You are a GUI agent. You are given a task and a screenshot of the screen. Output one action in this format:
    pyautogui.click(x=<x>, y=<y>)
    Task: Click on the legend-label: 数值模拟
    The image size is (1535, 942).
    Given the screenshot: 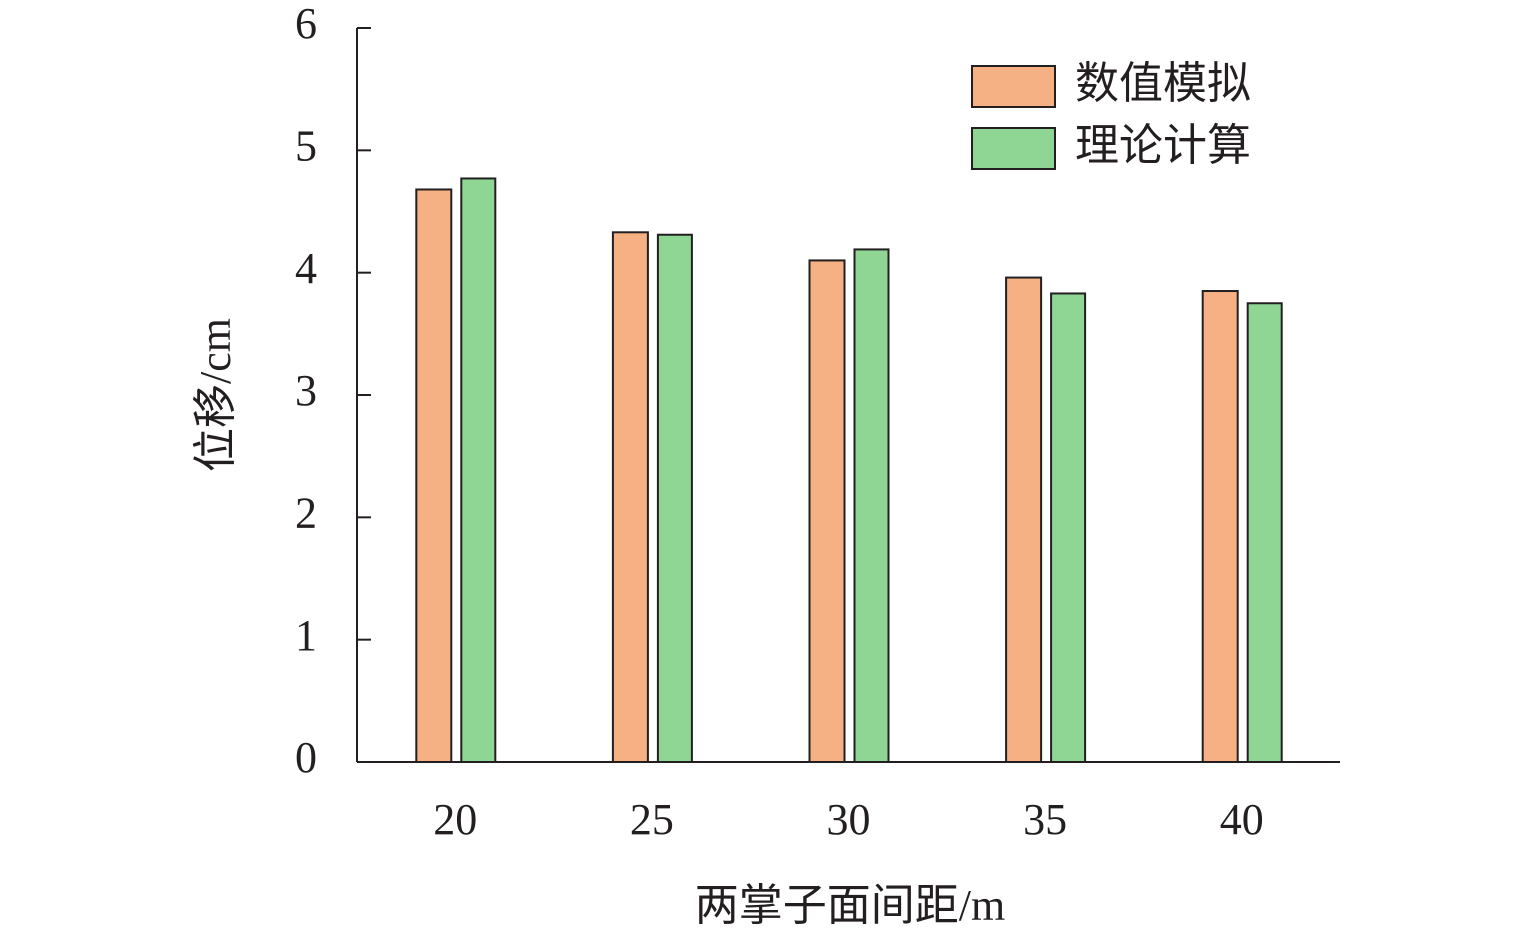 What is the action you would take?
    pyautogui.click(x=1163, y=83)
    